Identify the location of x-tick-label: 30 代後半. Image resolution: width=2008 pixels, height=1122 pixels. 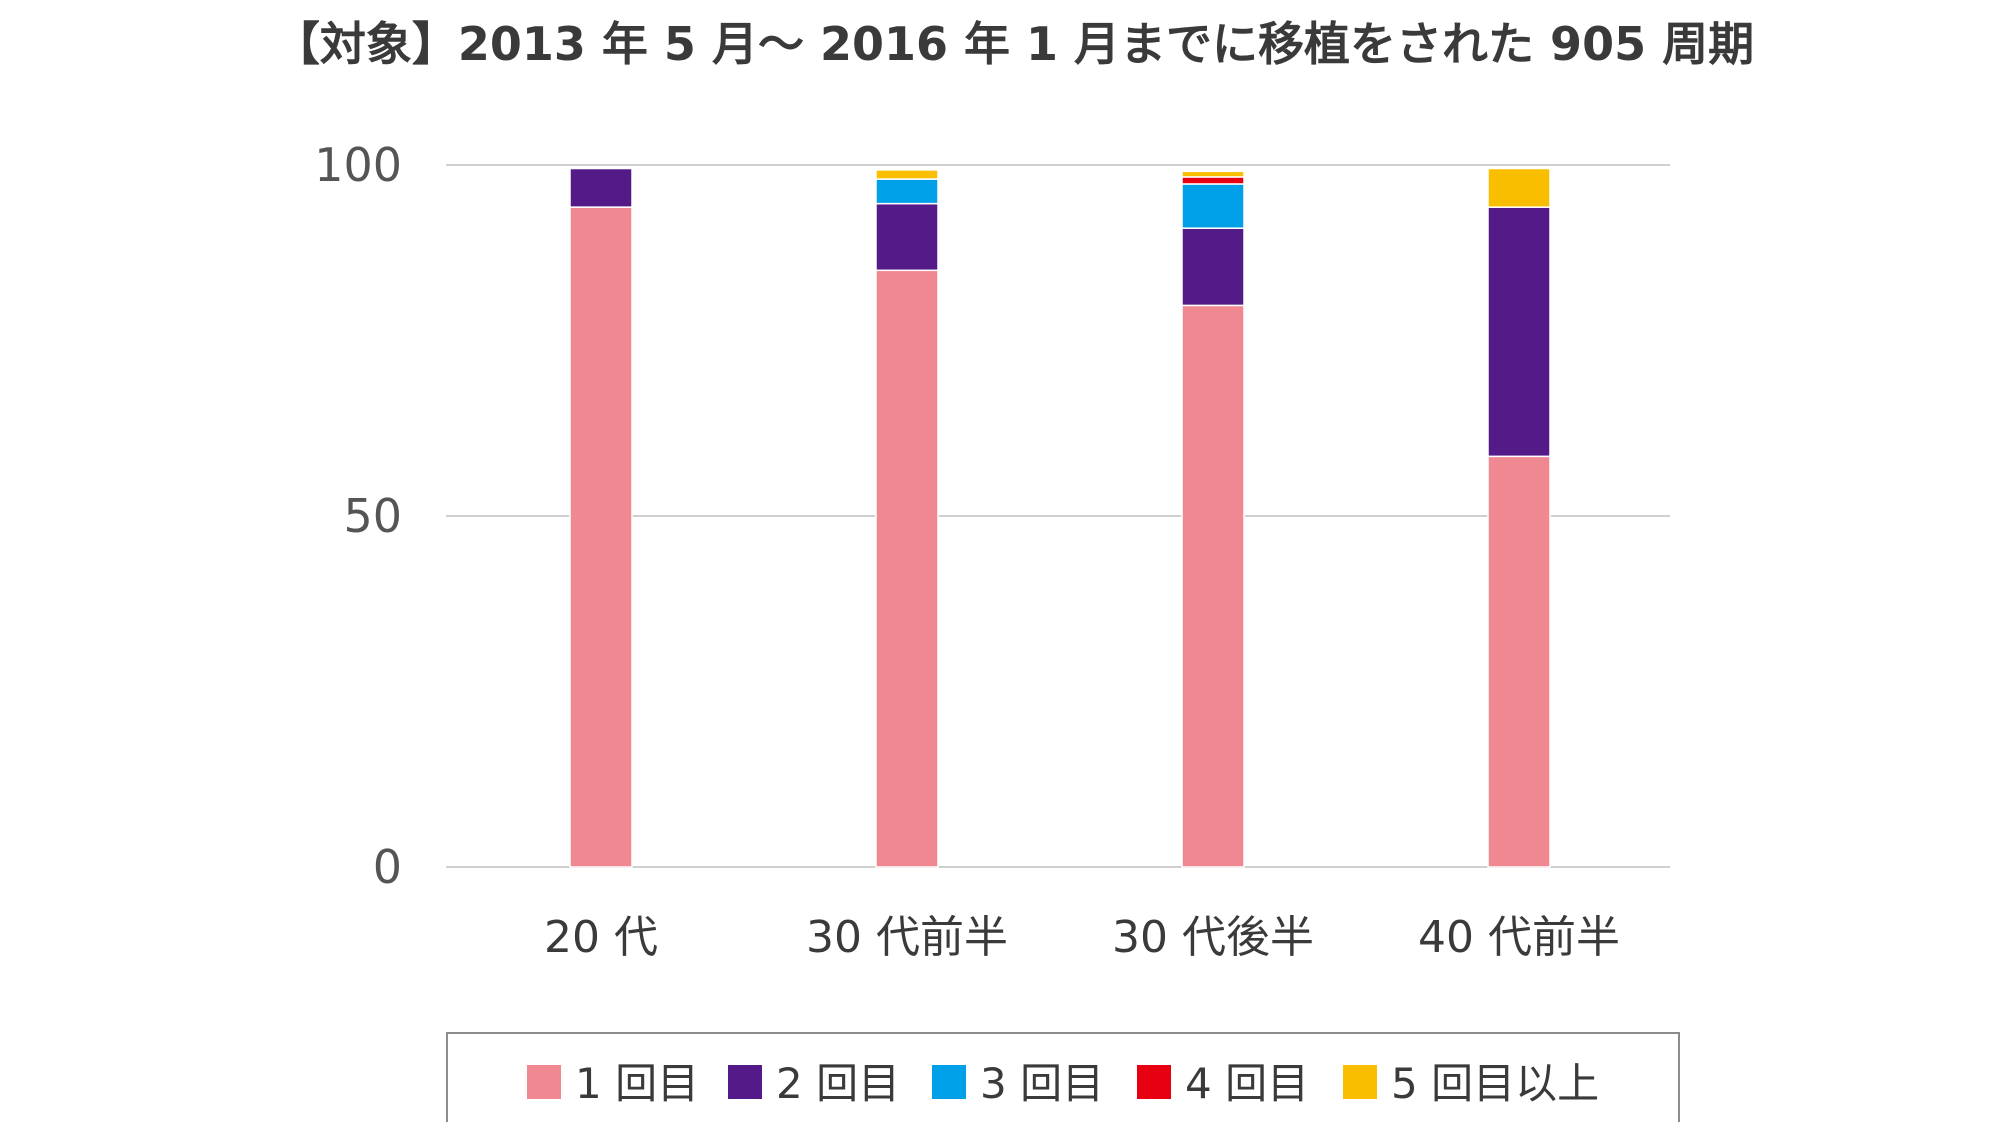
(1213, 937).